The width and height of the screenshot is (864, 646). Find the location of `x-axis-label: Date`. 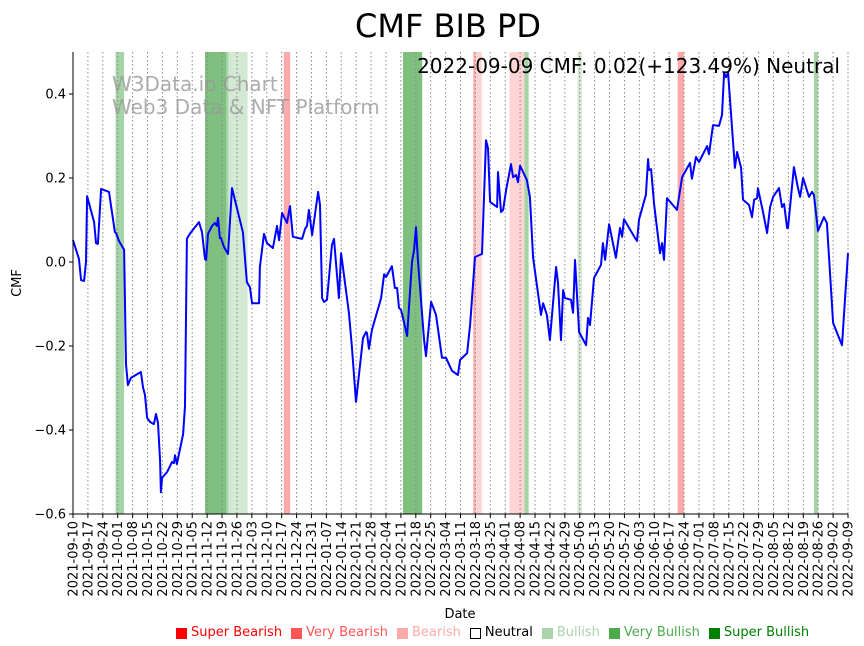

x-axis-label: Date is located at coordinates (459, 614).